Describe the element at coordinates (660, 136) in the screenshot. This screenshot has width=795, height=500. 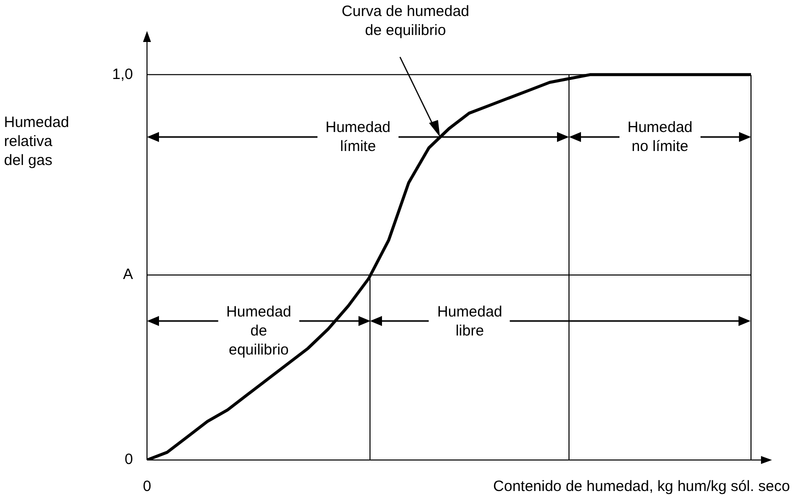
I see `annotation: Humedad no límite` at that location.